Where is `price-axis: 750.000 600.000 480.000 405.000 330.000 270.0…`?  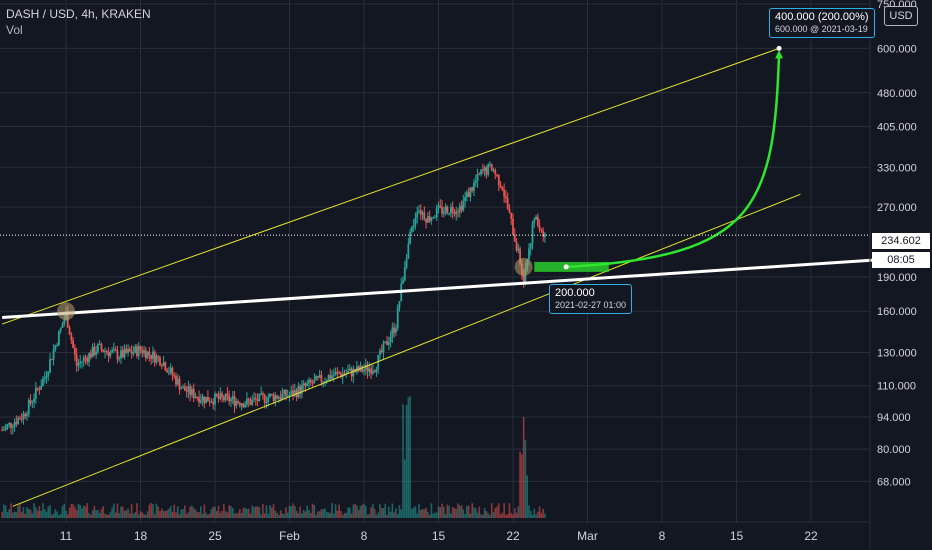
price-axis: 750.000 600.000 480.000 405.000 330.000 270.0… is located at coordinates (893, 275).